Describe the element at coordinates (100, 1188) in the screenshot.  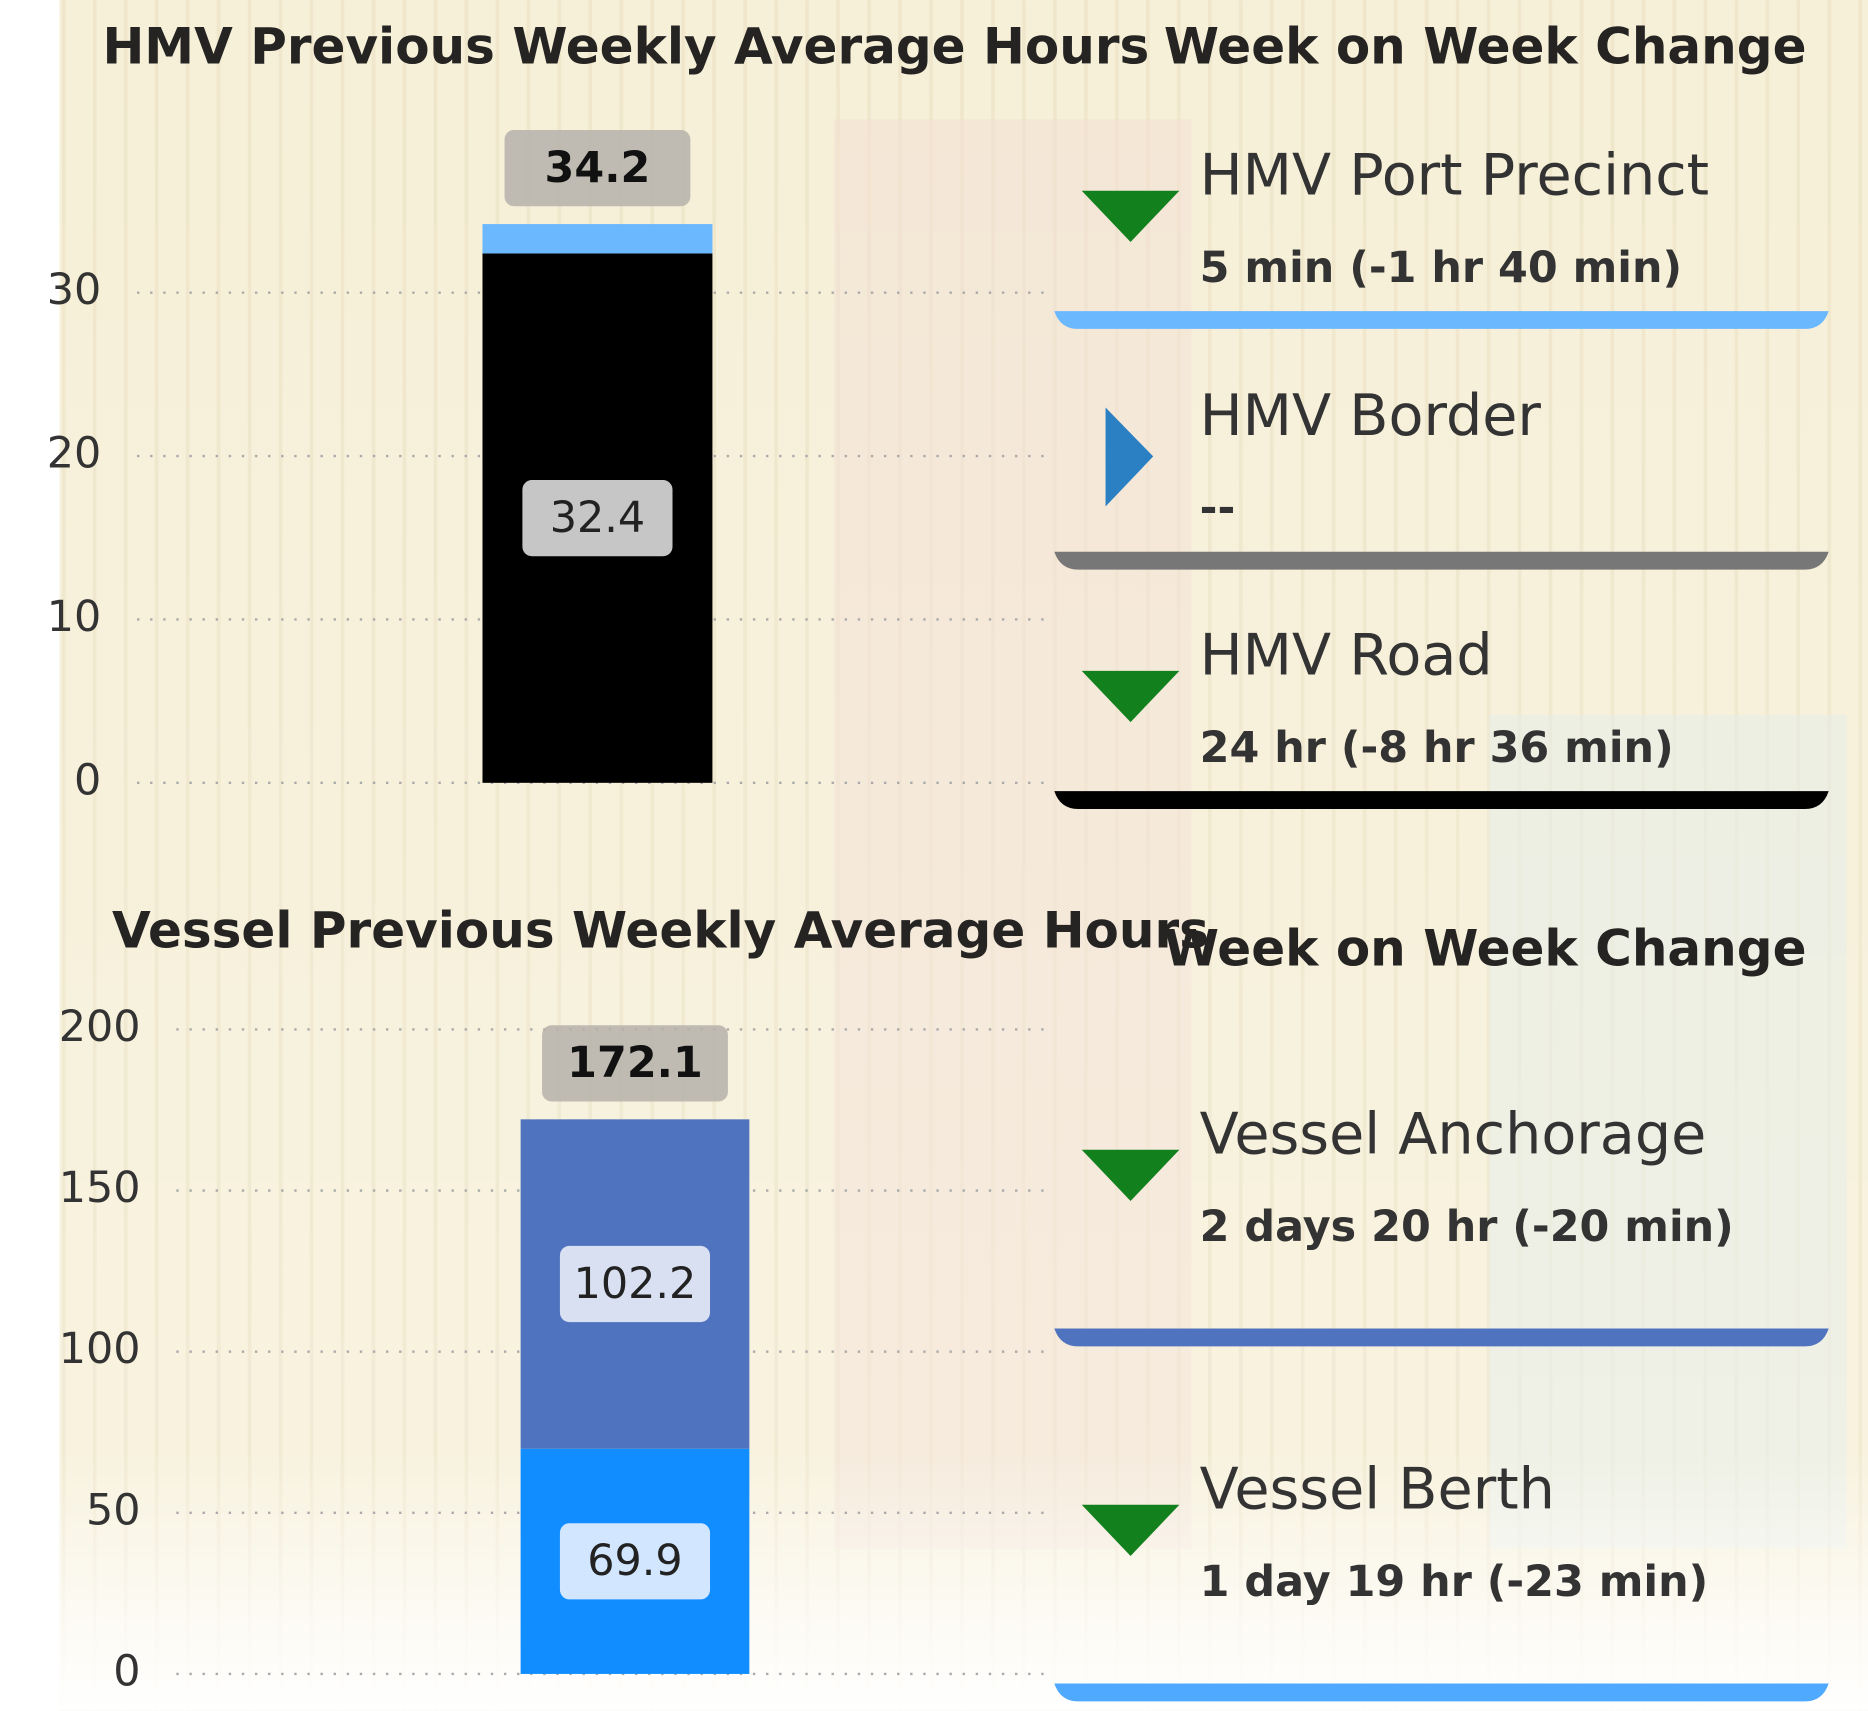
I see `y-tick-label: 150` at that location.